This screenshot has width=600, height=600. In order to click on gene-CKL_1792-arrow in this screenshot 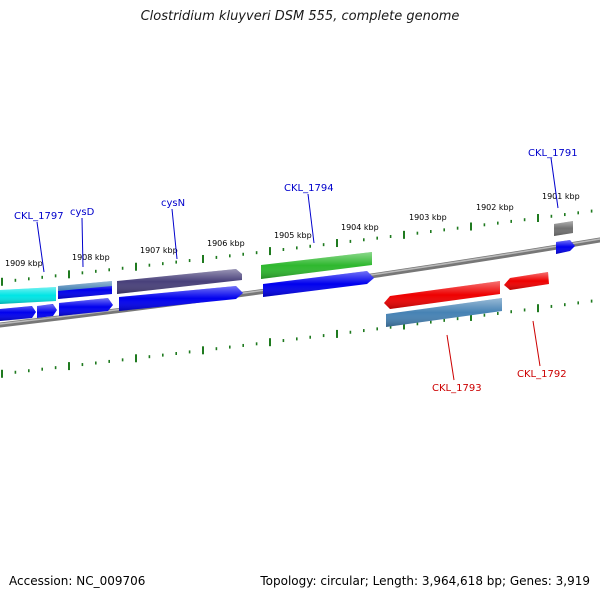, I will do `click(526, 281)`.